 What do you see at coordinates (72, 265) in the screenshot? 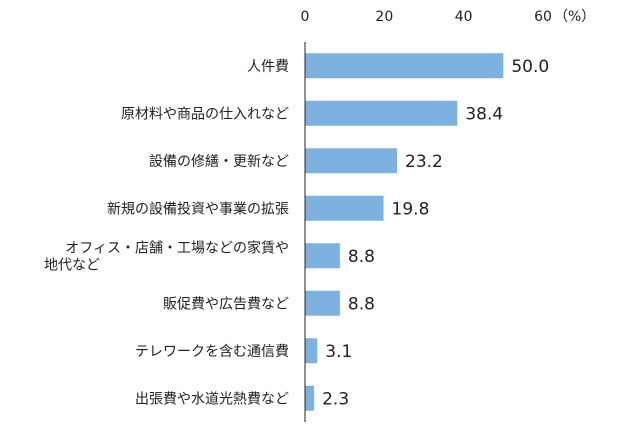
I see `category-label: 地代など` at bounding box center [72, 265].